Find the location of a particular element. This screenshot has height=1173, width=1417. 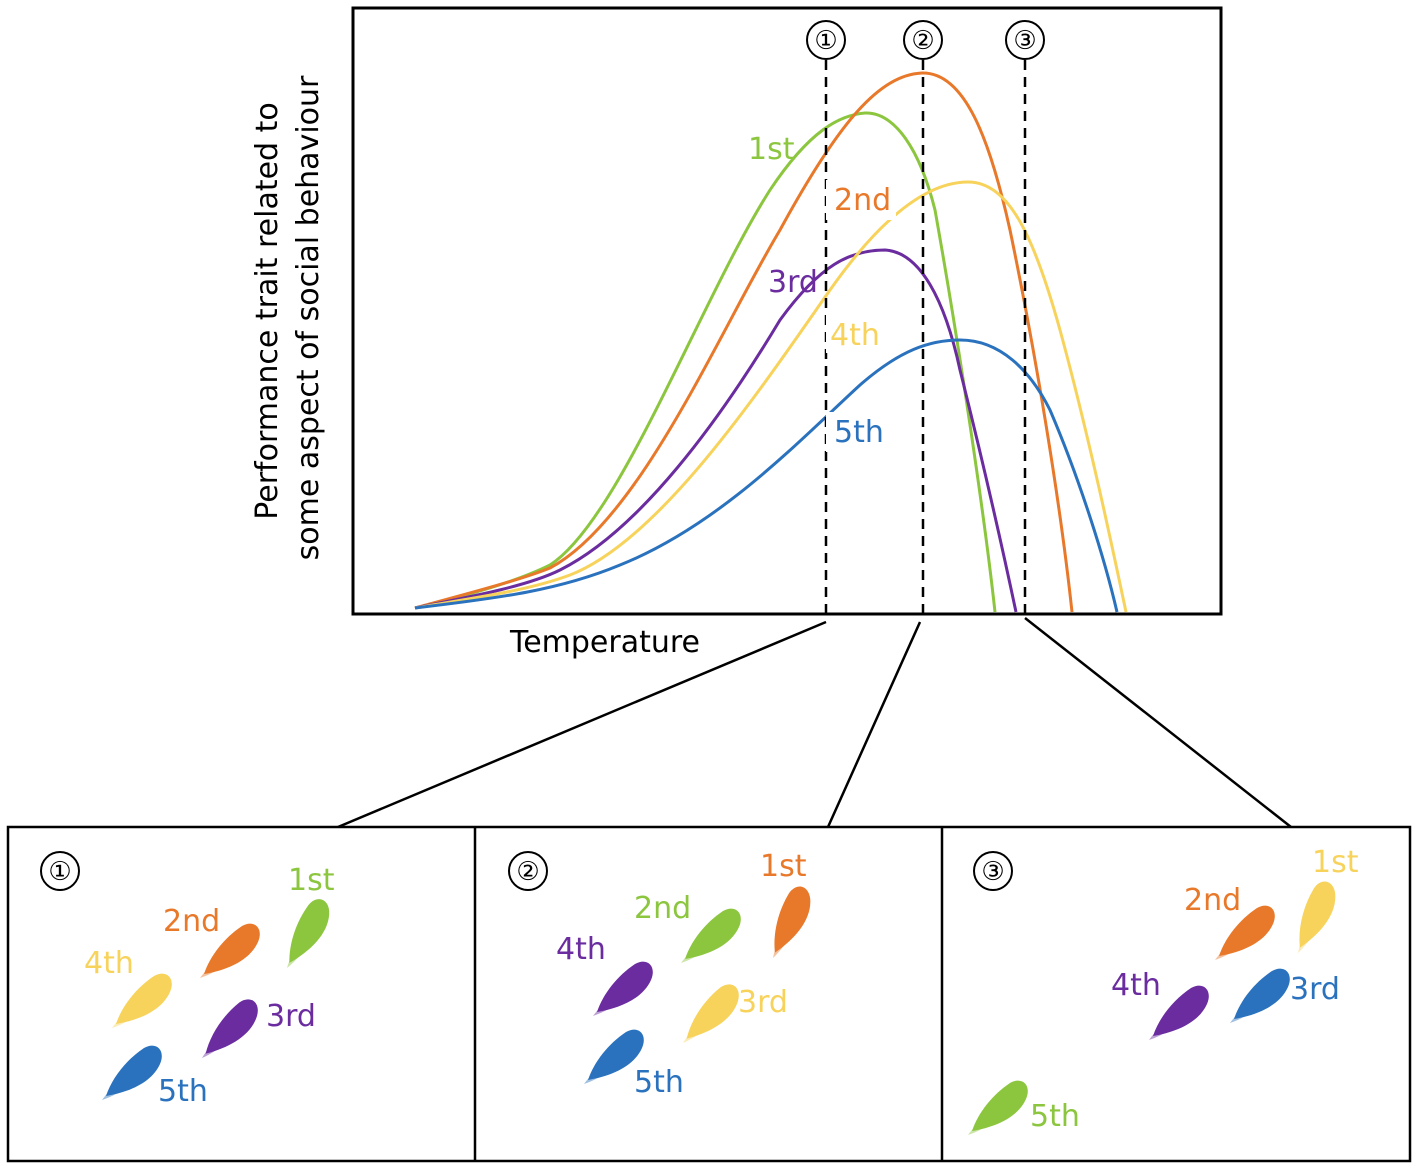

panel-2-fish-1st is located at coordinates (792, 922).